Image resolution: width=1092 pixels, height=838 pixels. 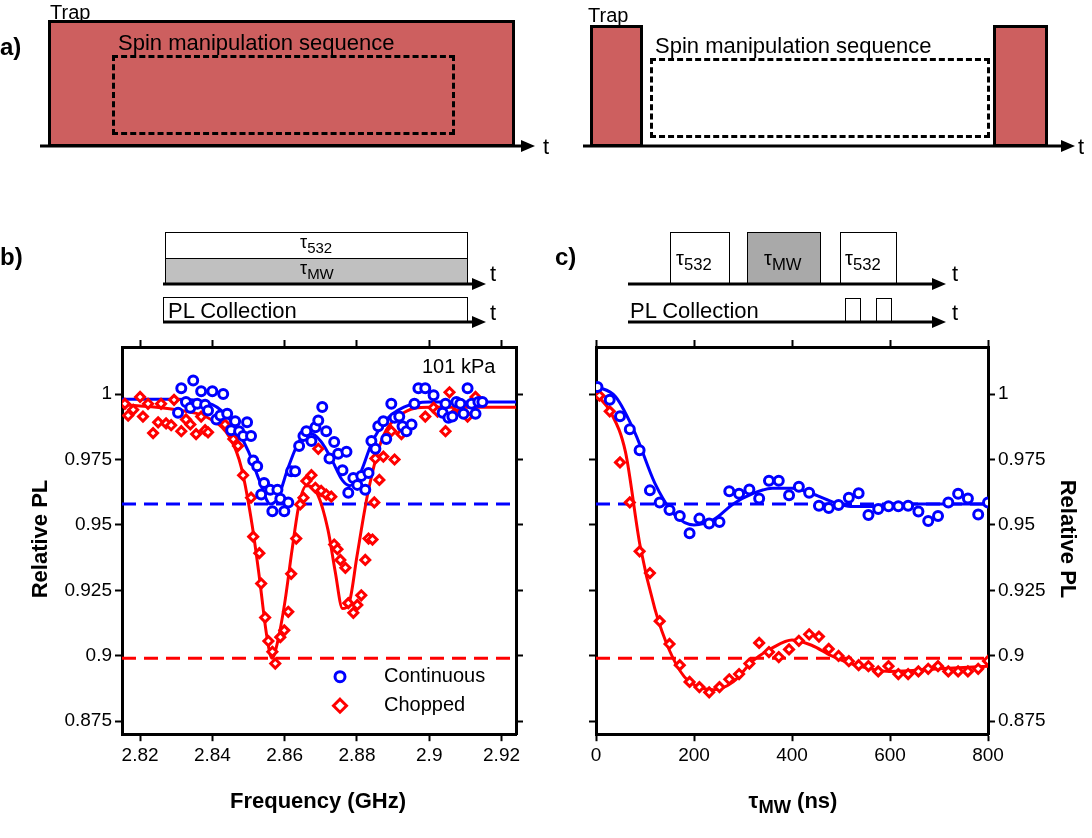 What do you see at coordinates (792, 754) in the screenshot?
I see `x-tick-label: 400` at bounding box center [792, 754].